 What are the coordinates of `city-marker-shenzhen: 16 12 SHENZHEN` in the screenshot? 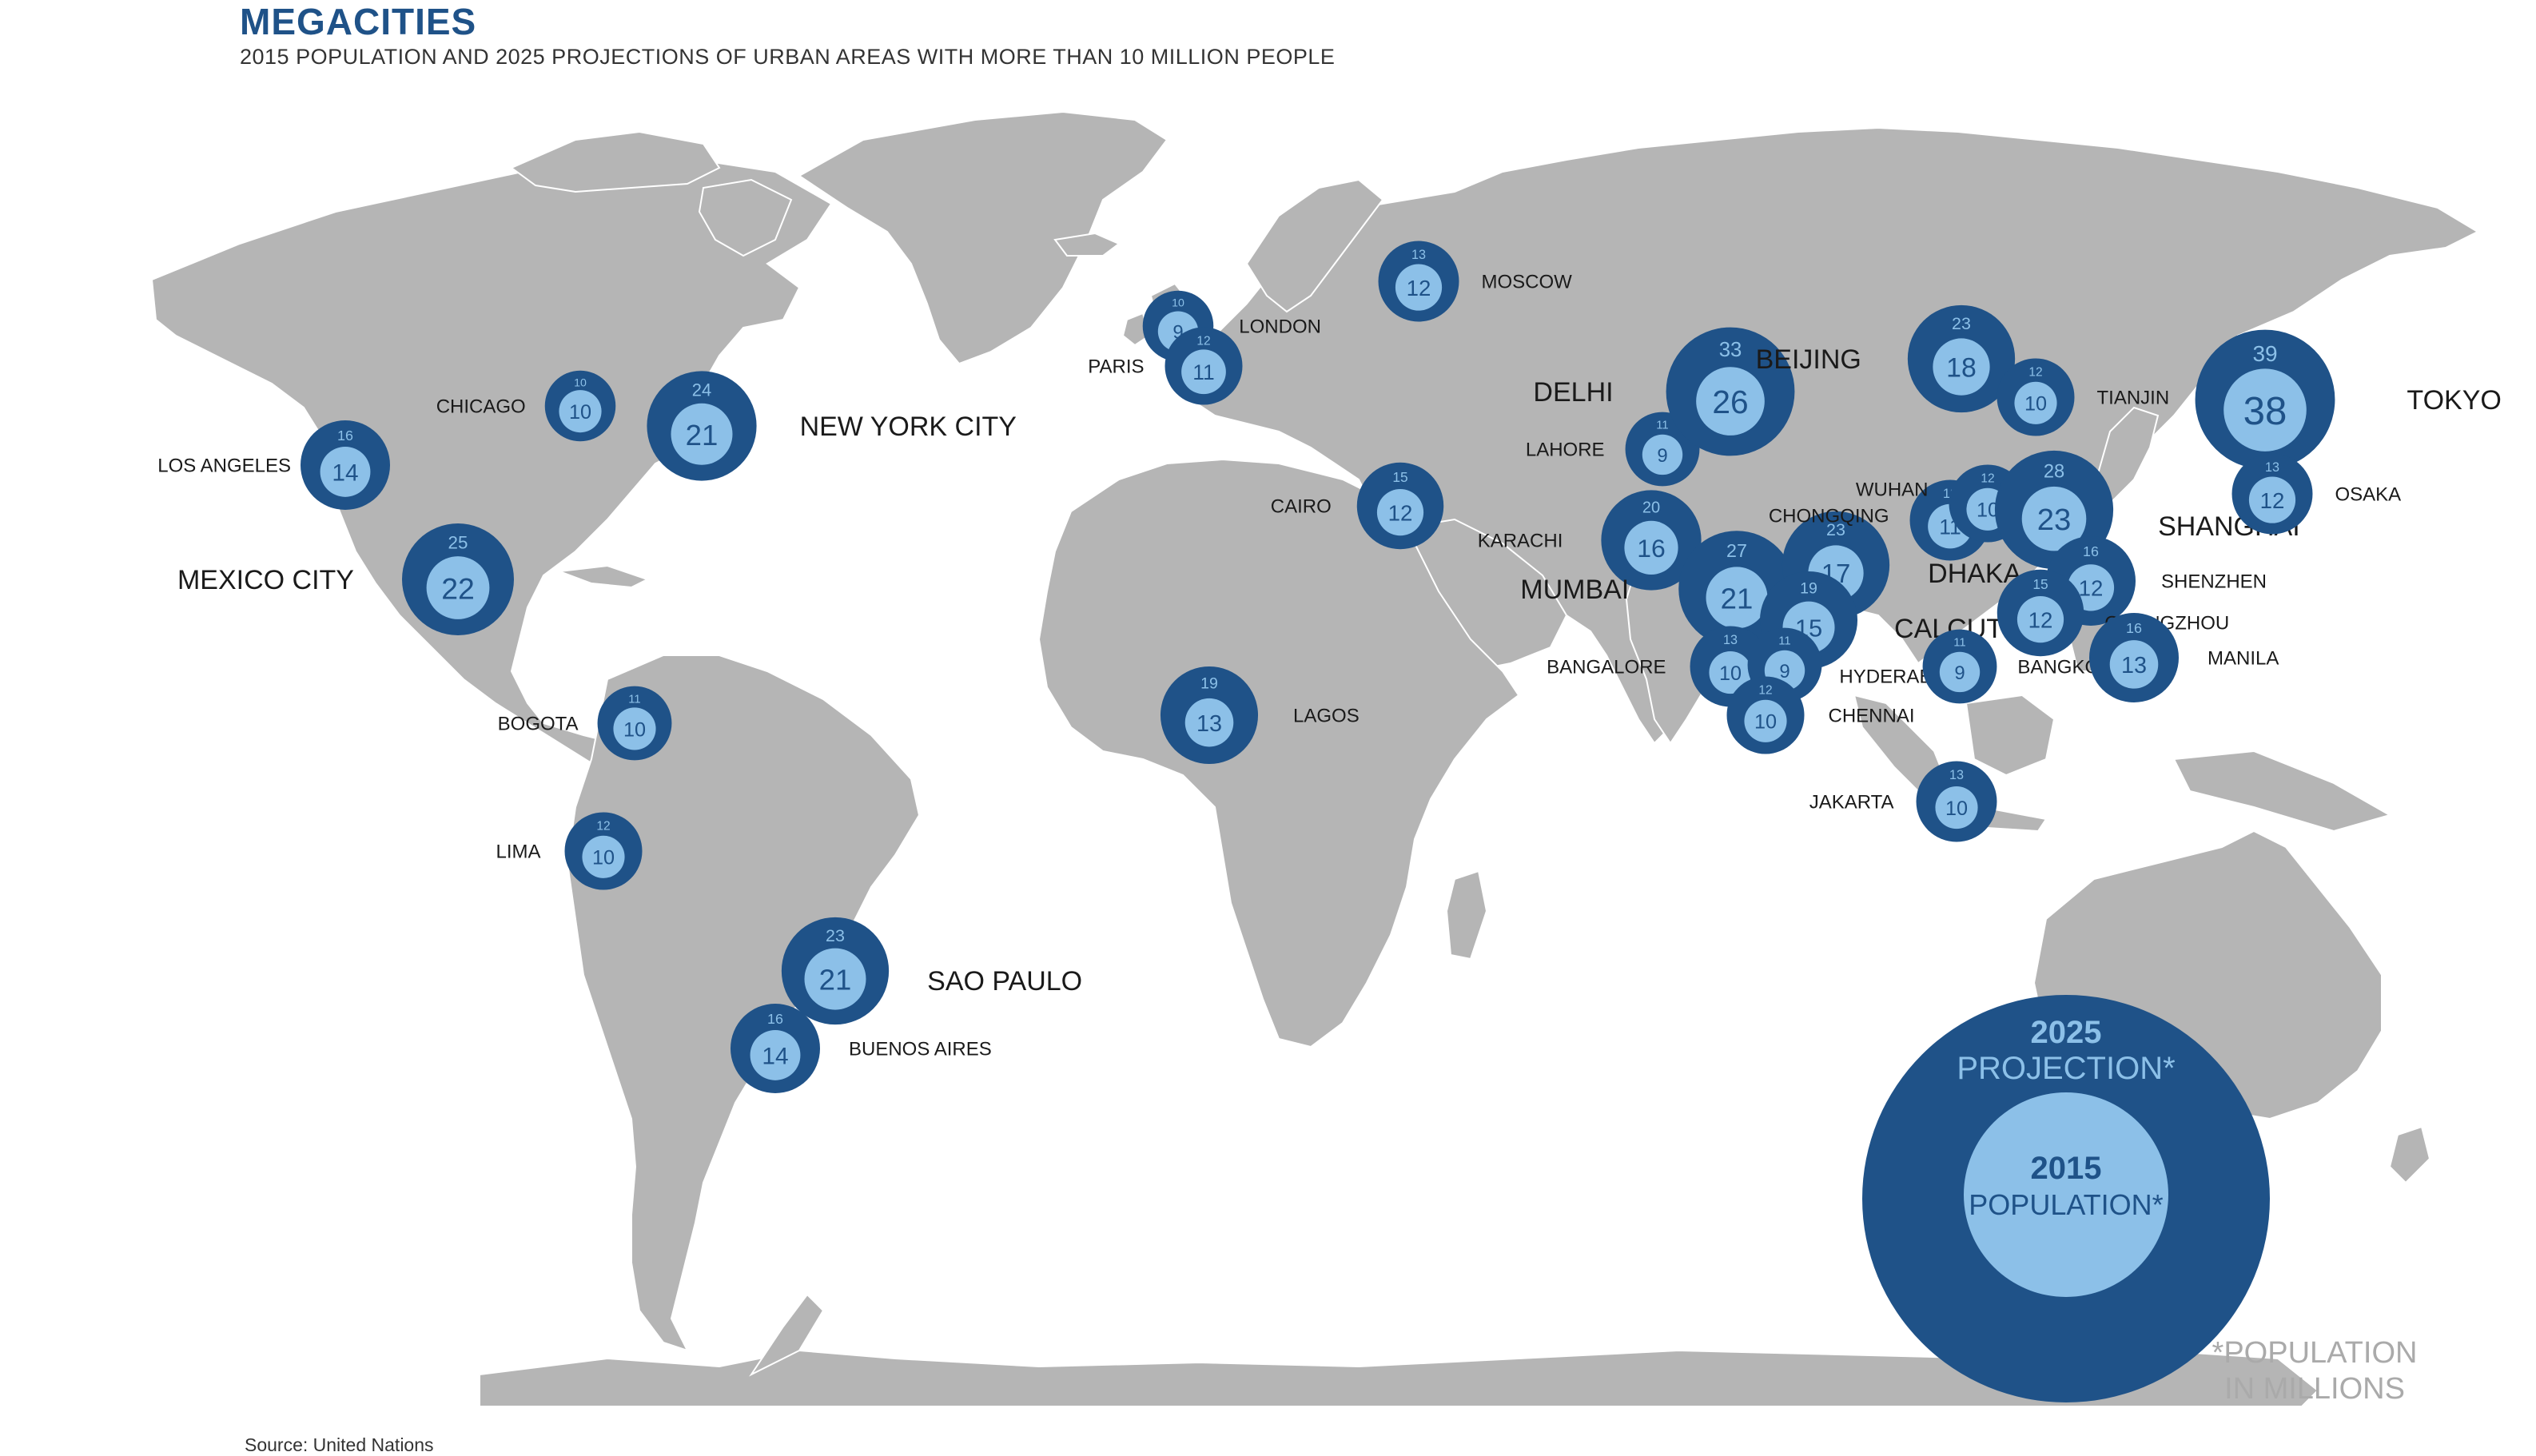 It's located at (2156, 581).